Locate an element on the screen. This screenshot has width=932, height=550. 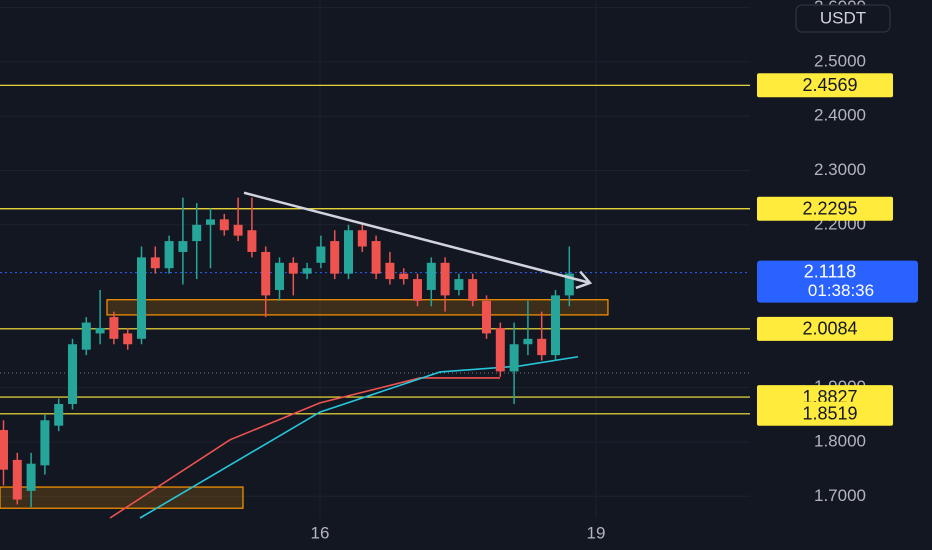
y-tick-label: 1.8000 is located at coordinates (840, 440).